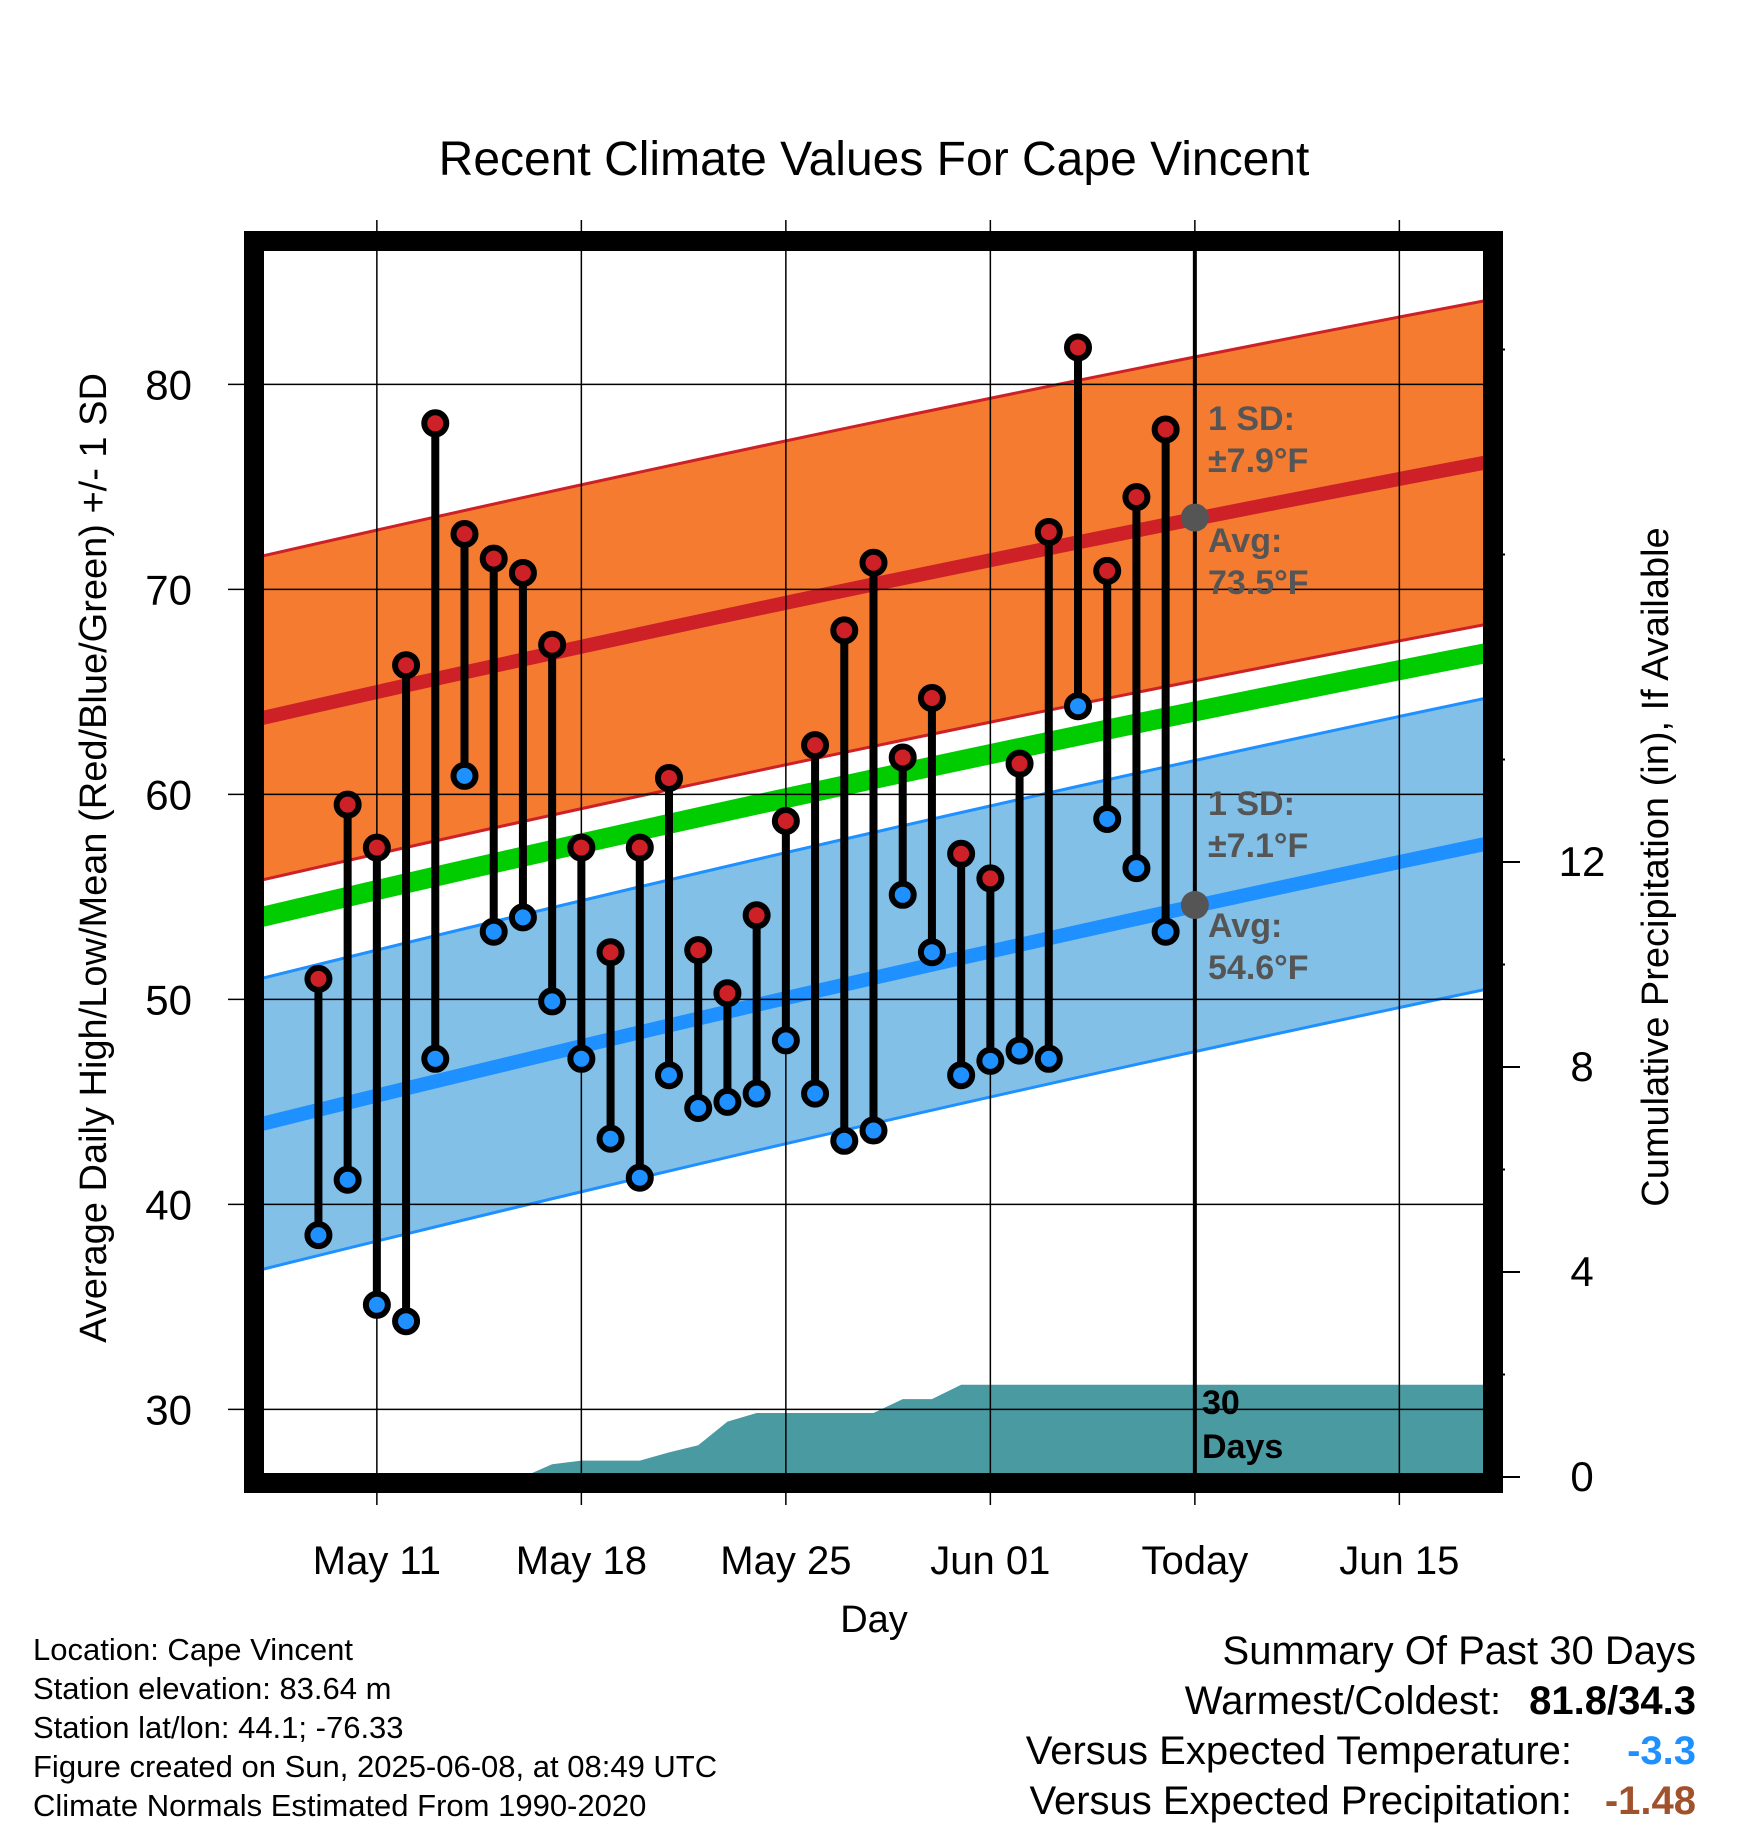 This screenshot has height=1828, width=1748. What do you see at coordinates (1221, 1403) in the screenshot?
I see `days-count-label: 30` at bounding box center [1221, 1403].